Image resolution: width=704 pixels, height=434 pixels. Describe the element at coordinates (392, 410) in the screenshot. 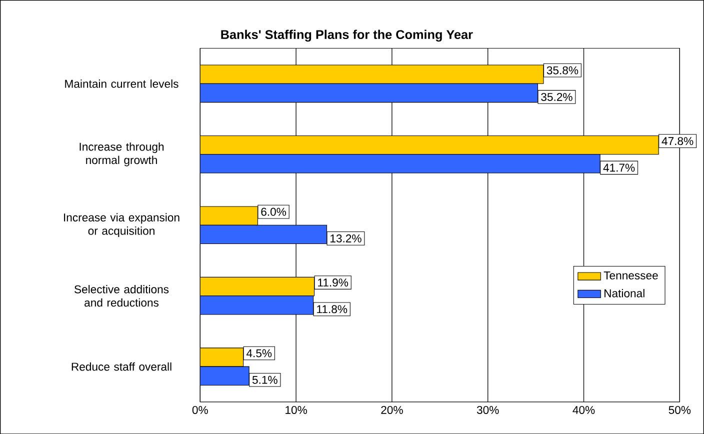

I see `x-tick-label: 20%` at that location.